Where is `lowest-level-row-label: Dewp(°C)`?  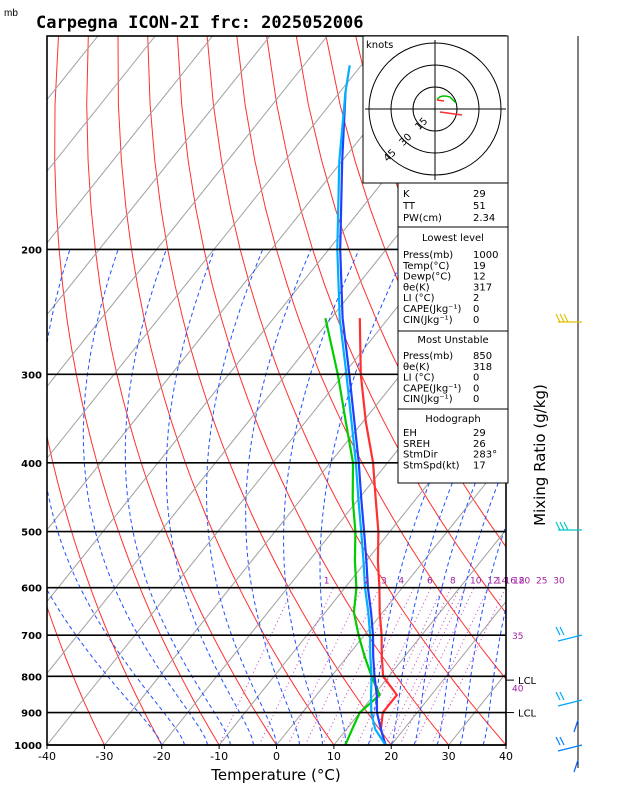
lowest-level-row-label: Dewp(°C) is located at coordinates (427, 277).